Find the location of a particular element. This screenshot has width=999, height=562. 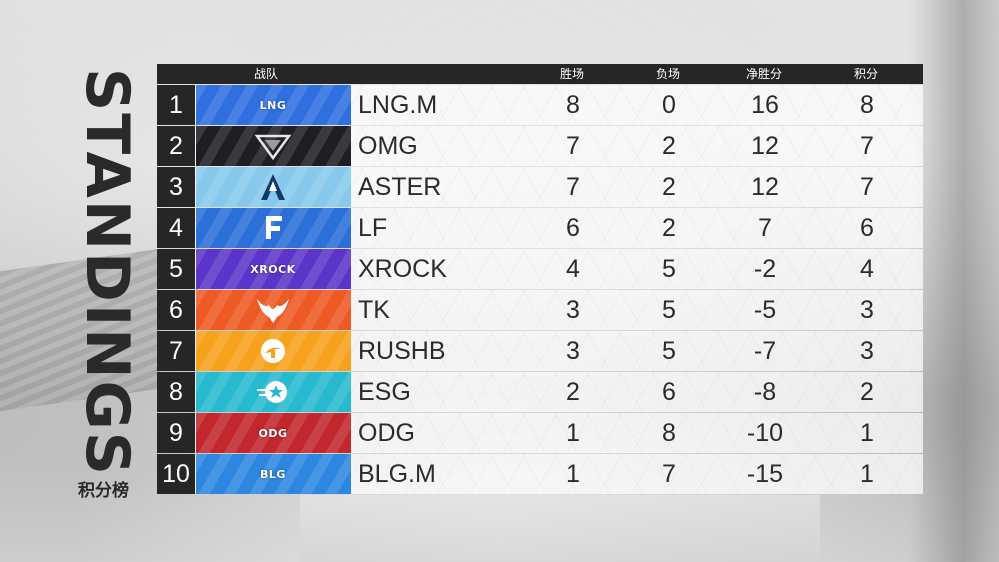

team-logo: LNG is located at coordinates (273, 105).